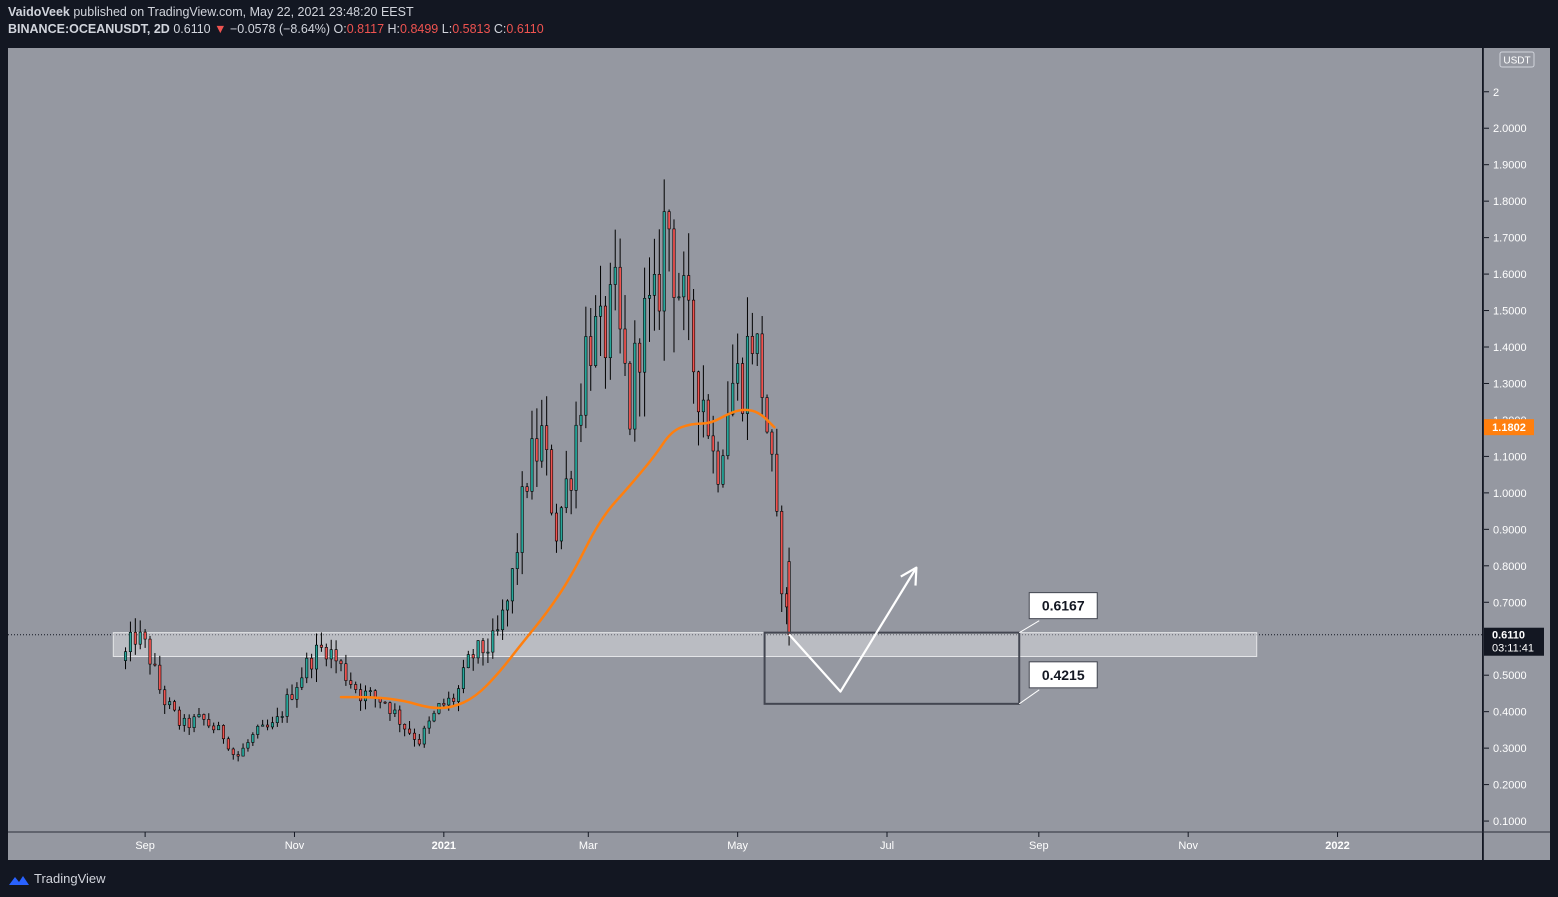 The width and height of the screenshot is (1558, 897). What do you see at coordinates (685, 644) in the screenshot?
I see `support-zone` at bounding box center [685, 644].